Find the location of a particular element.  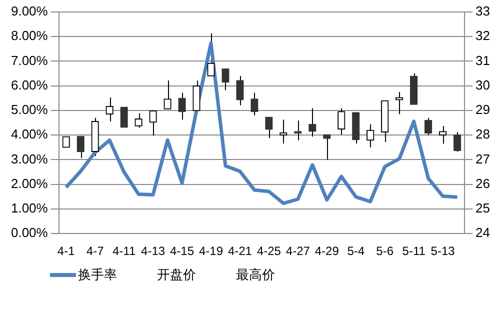

x-tick-label: 5-13 is located at coordinates (443, 251).